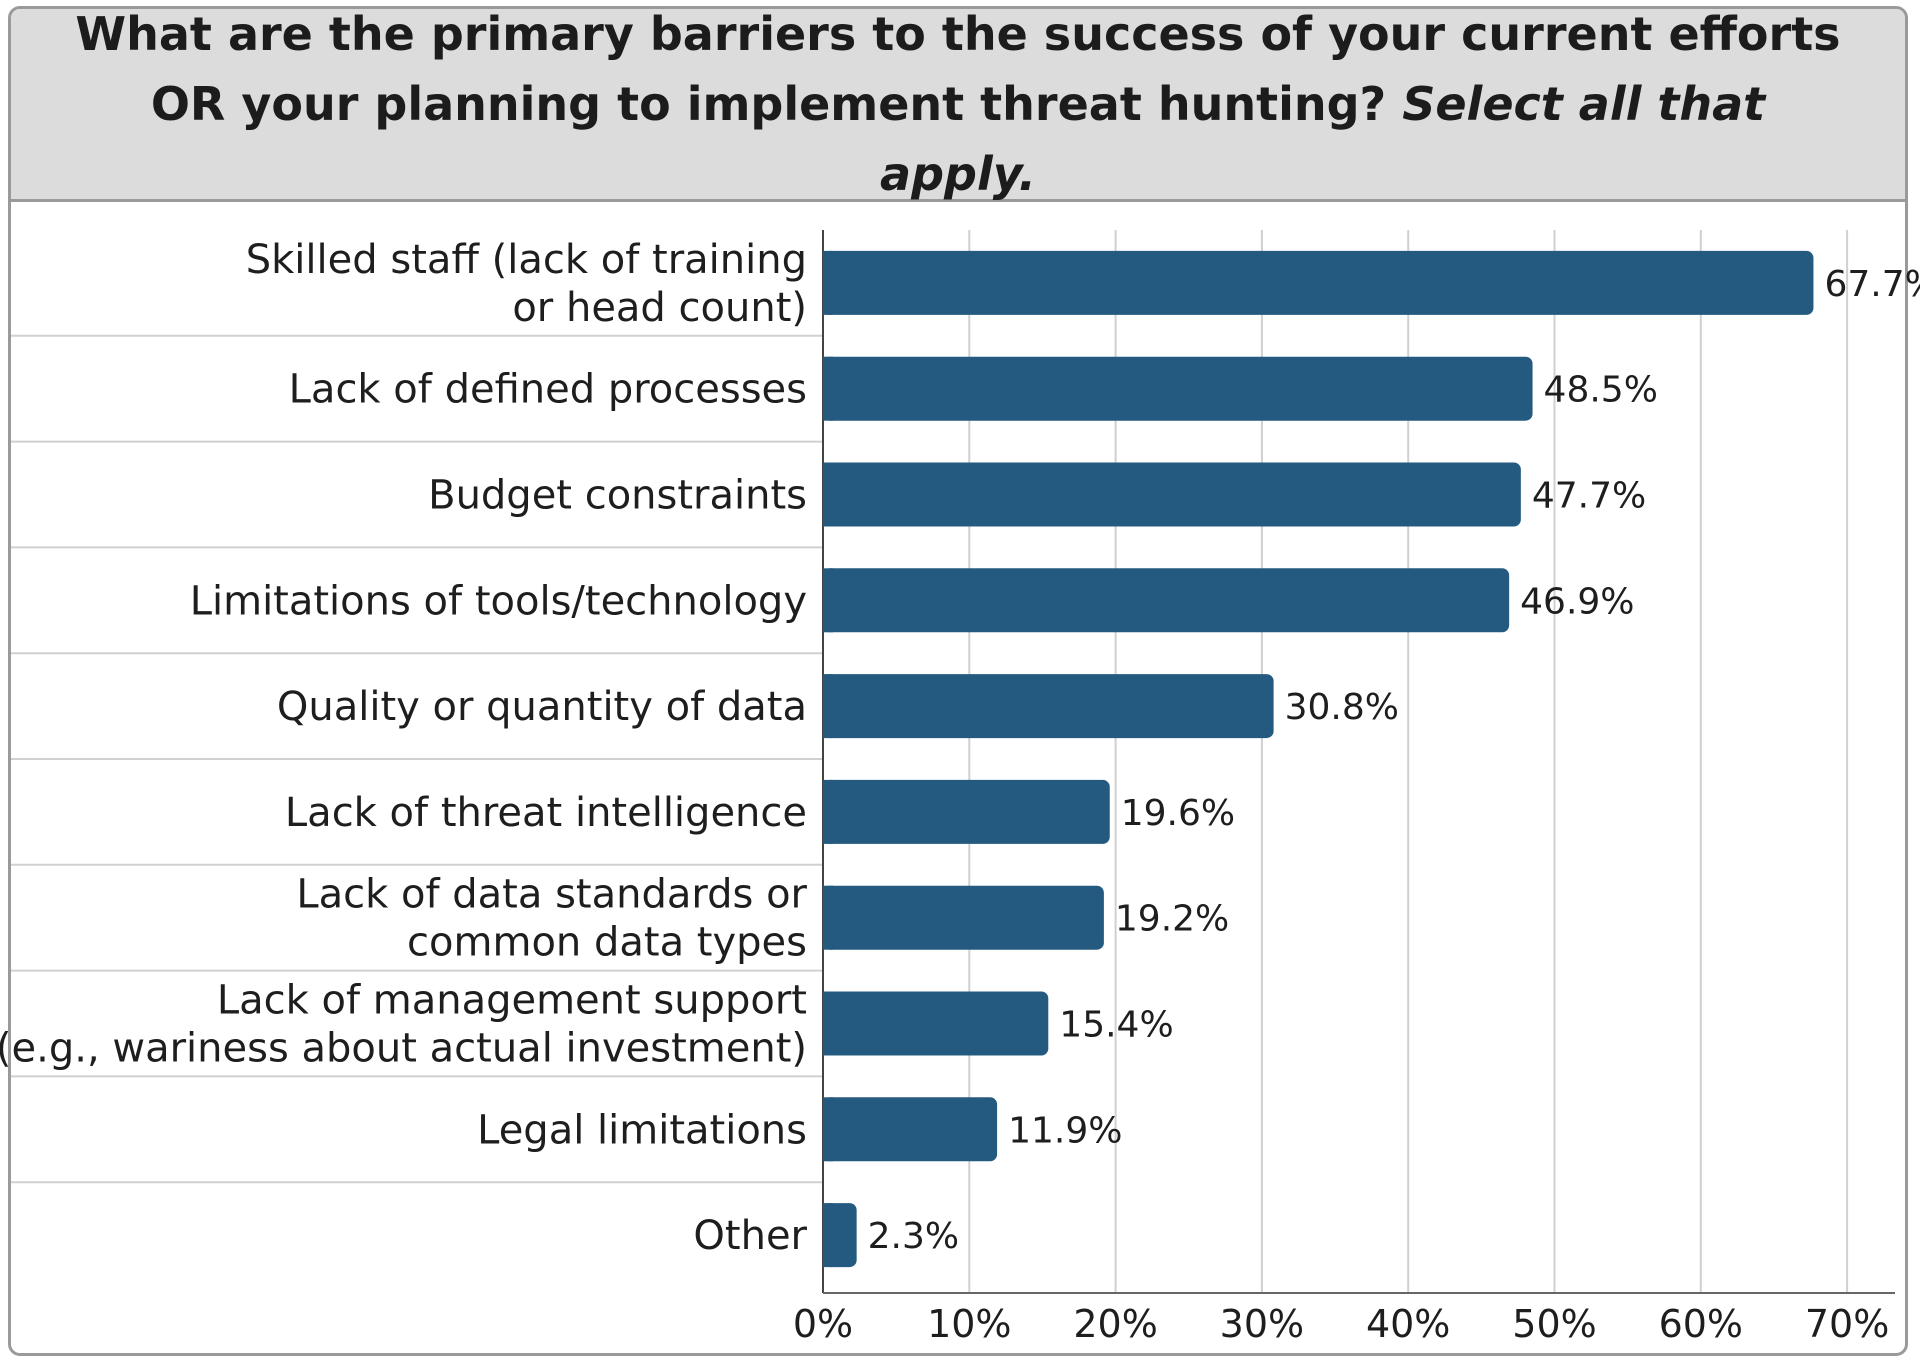 The image size is (1920, 1364). I want to click on category-label: Legal limitations, so click(642, 1130).